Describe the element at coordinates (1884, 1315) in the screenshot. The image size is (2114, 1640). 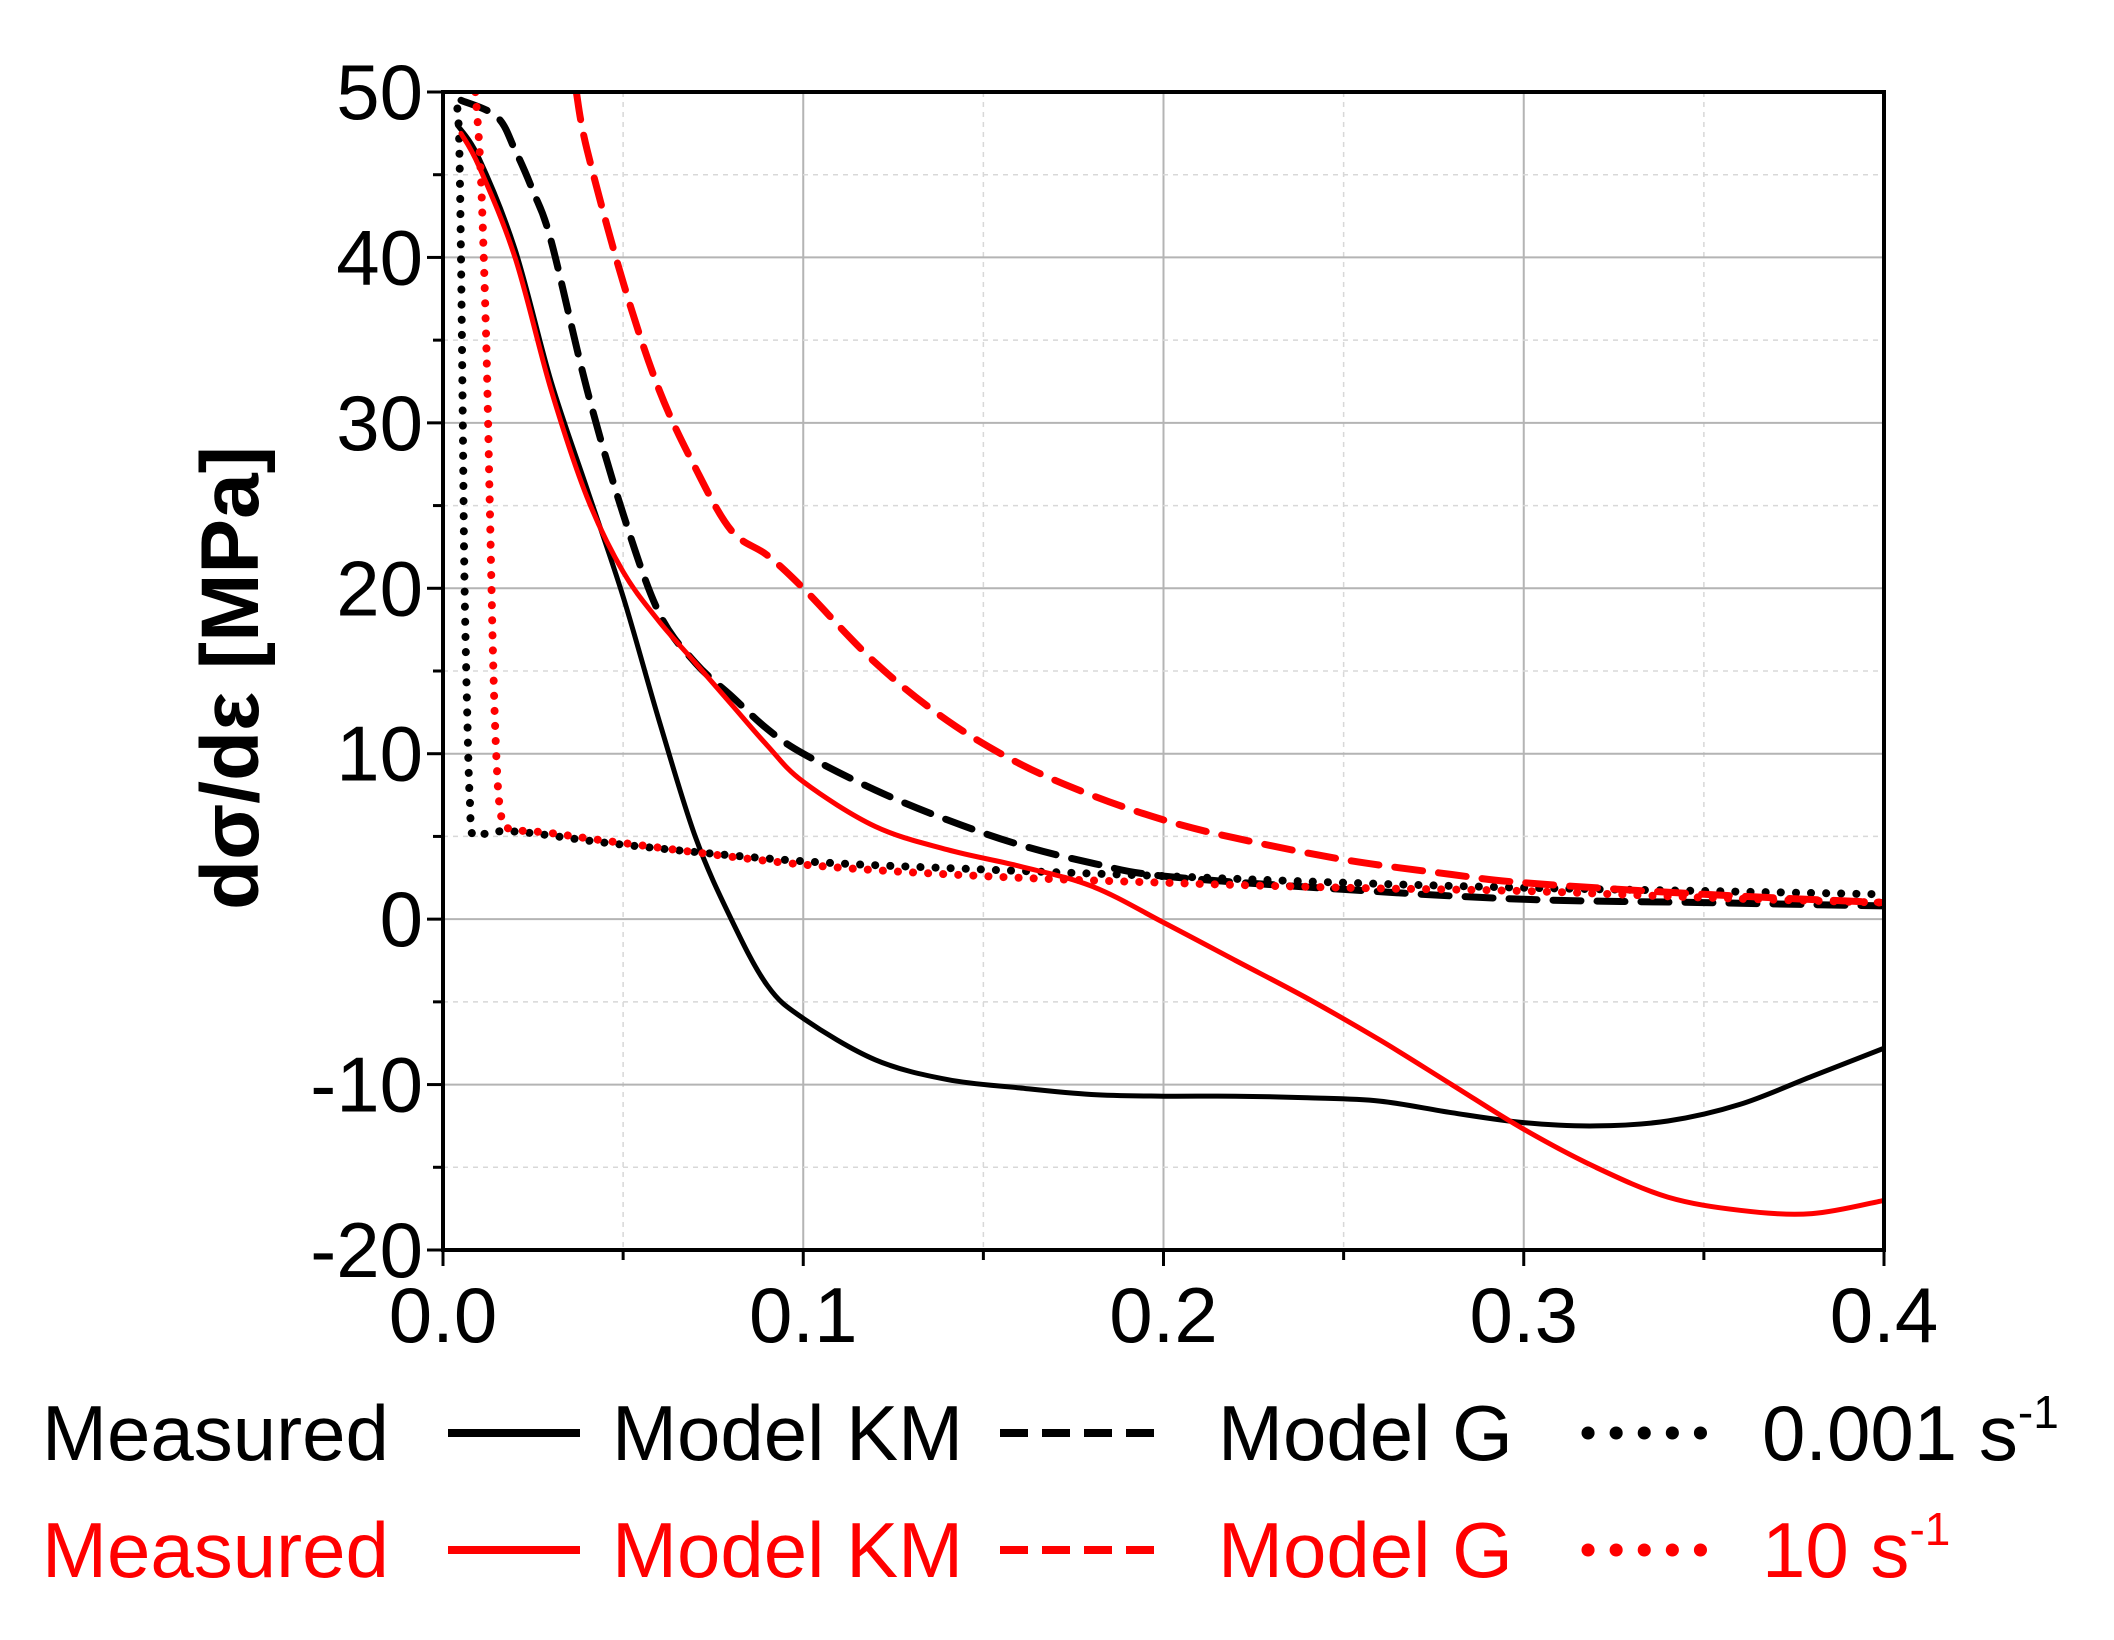
I see `x-tick-label: 0.4` at that location.